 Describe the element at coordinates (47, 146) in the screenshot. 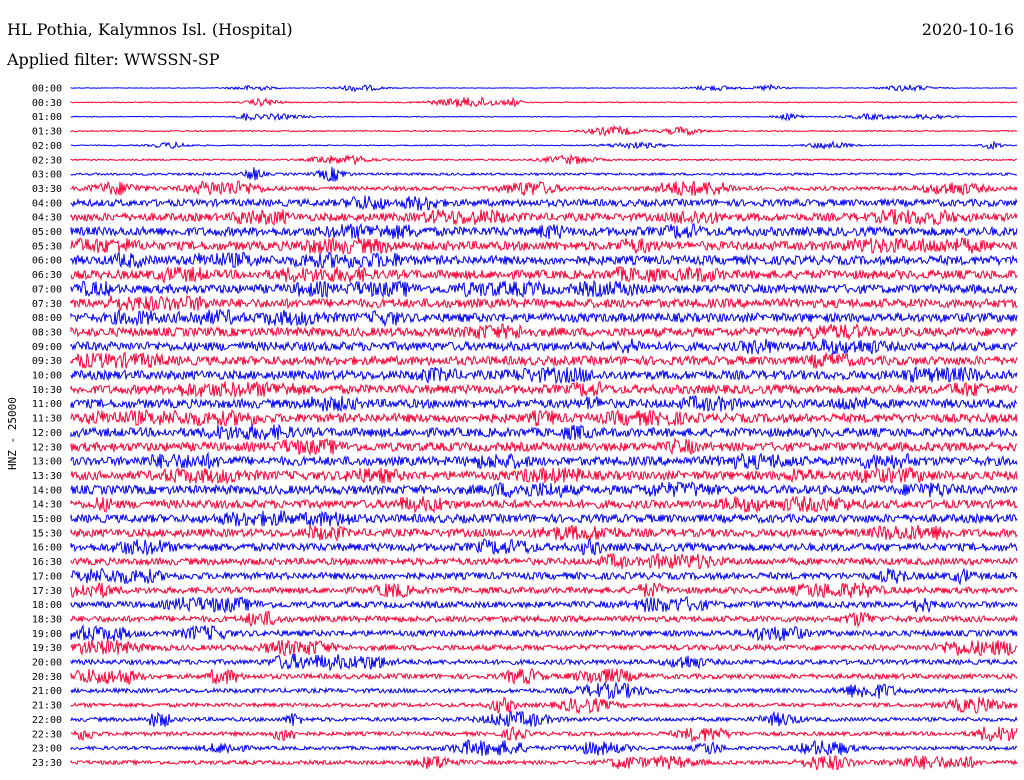

I see `row-time-label: 02:00` at that location.